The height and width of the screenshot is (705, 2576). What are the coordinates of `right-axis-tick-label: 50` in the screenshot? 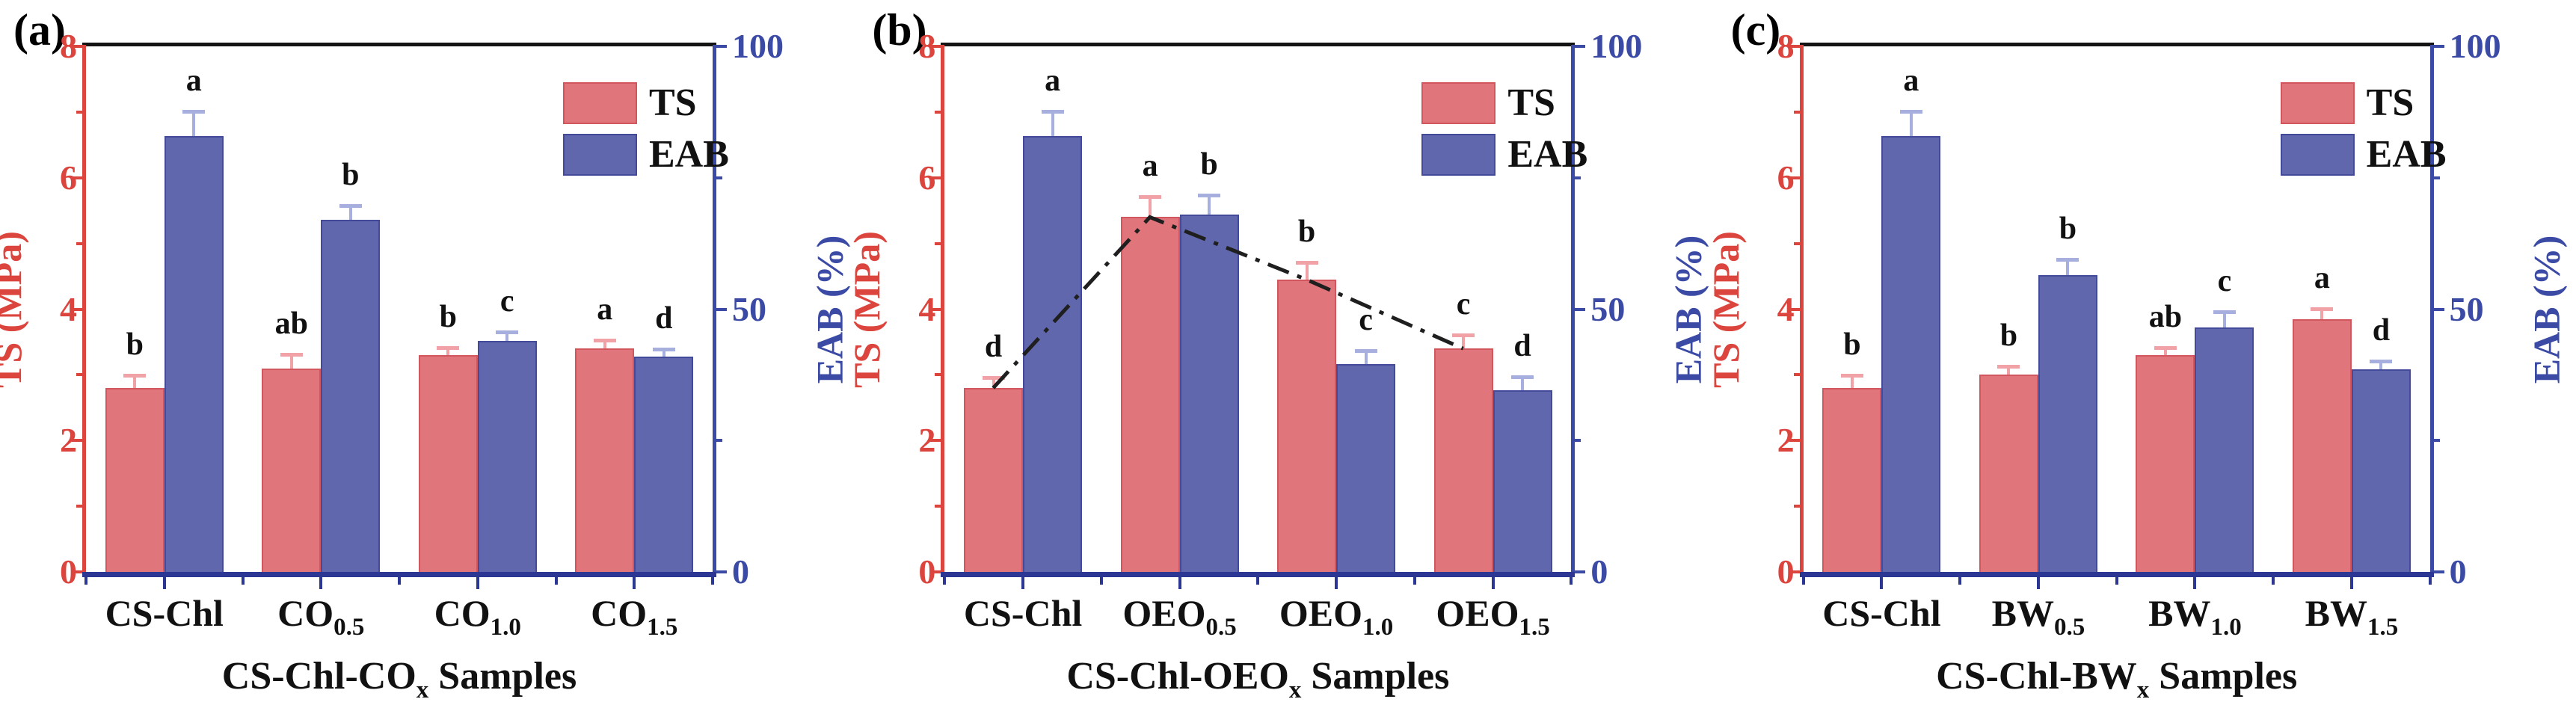 It's located at (749, 308).